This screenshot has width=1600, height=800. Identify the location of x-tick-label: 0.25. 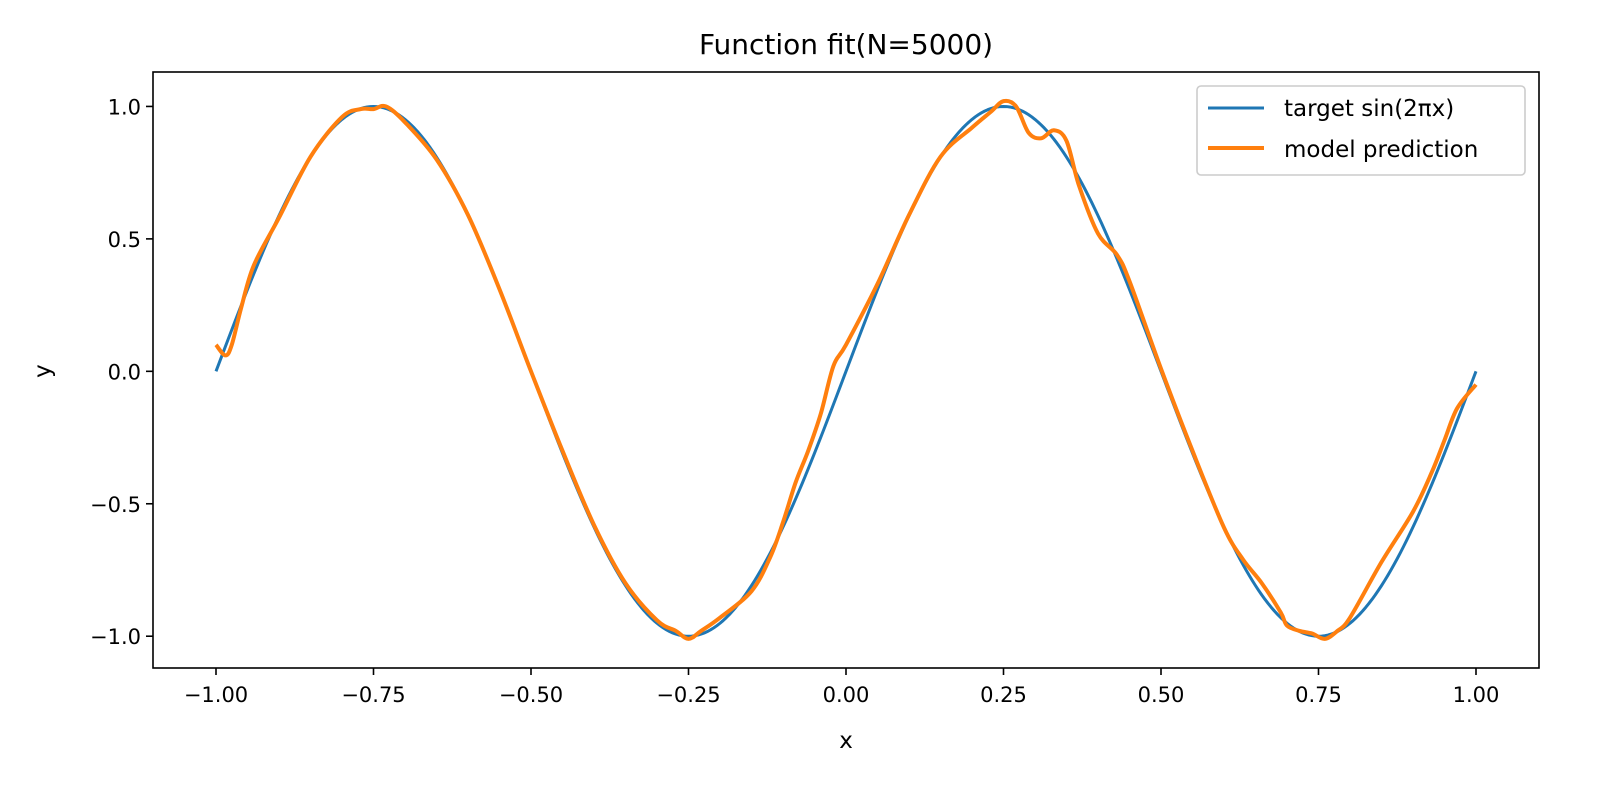
(1003, 695).